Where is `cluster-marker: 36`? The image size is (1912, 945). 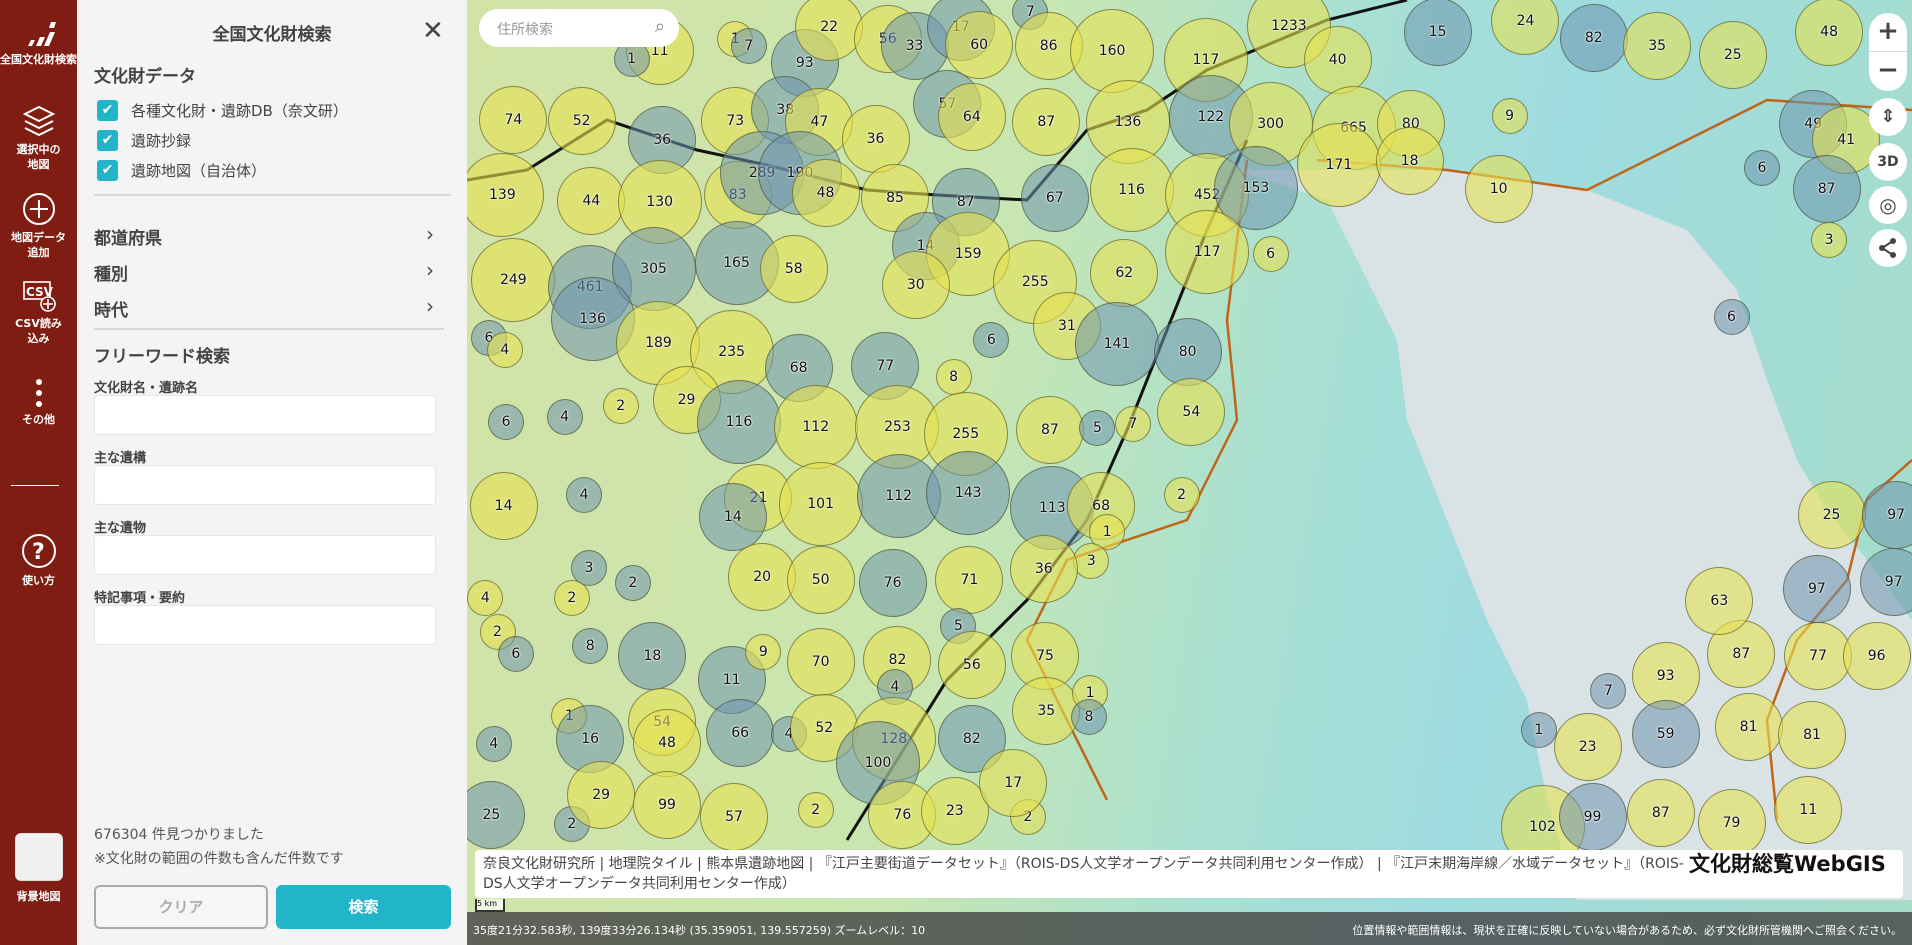 cluster-marker: 36 is located at coordinates (1043, 569).